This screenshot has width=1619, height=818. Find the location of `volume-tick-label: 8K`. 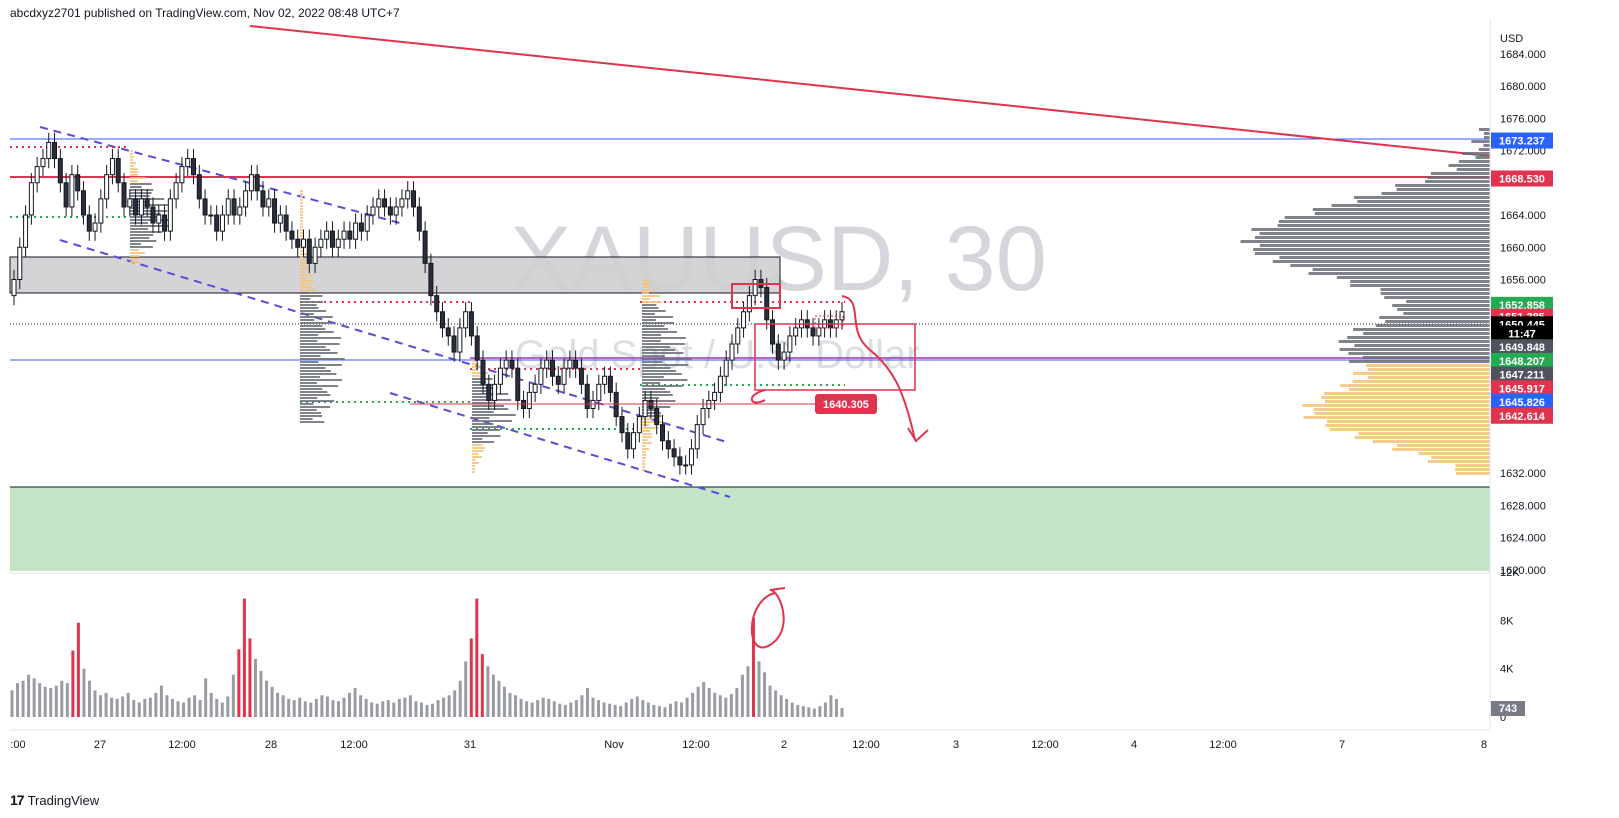

volume-tick-label: 8K is located at coordinates (1507, 621).